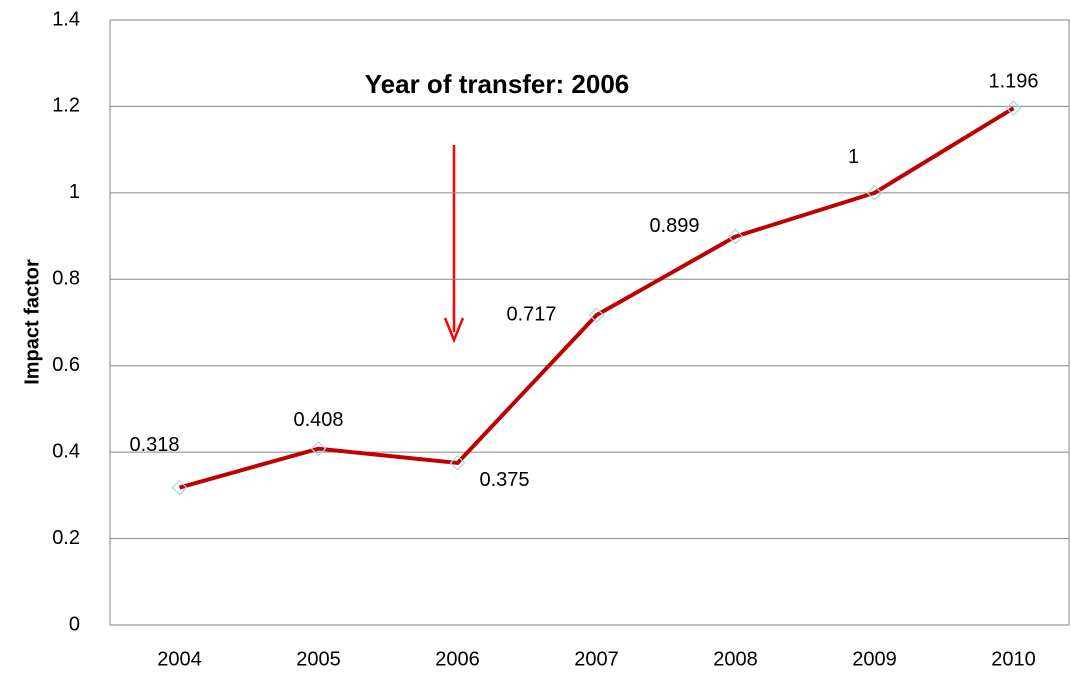 This screenshot has width=1071, height=675. Describe the element at coordinates (1013, 659) in the screenshot. I see `x-tick-label: 2010` at that location.